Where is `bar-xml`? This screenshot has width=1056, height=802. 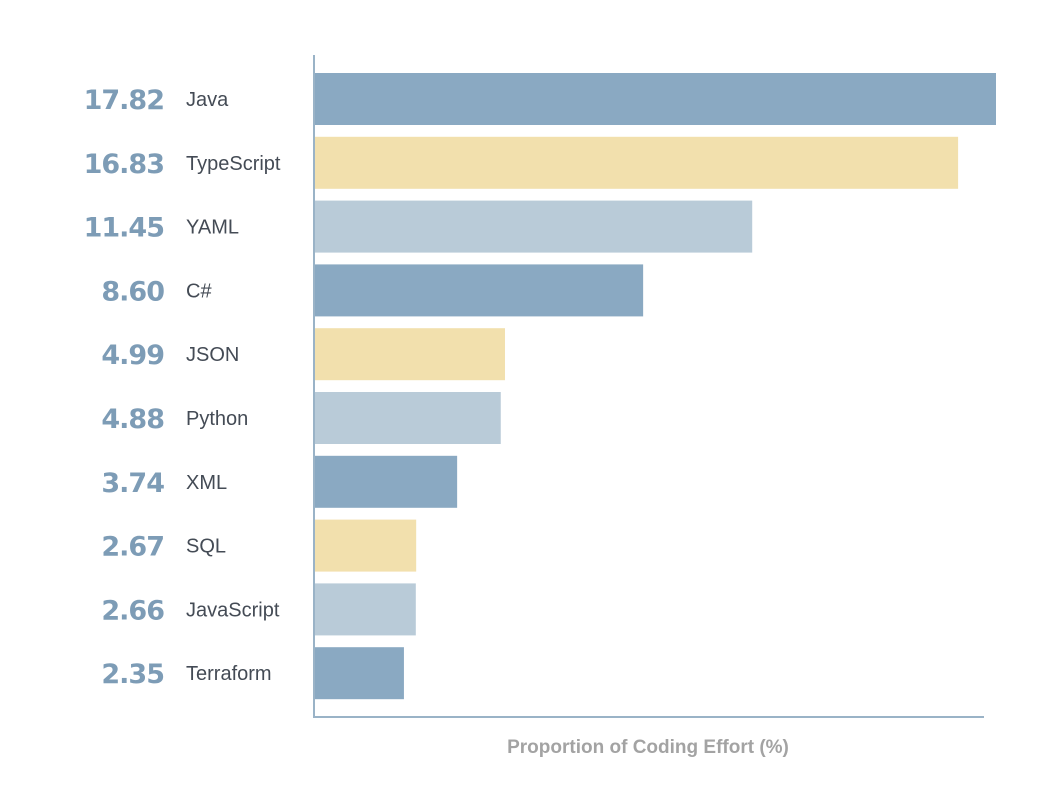 bar-xml is located at coordinates (386, 481).